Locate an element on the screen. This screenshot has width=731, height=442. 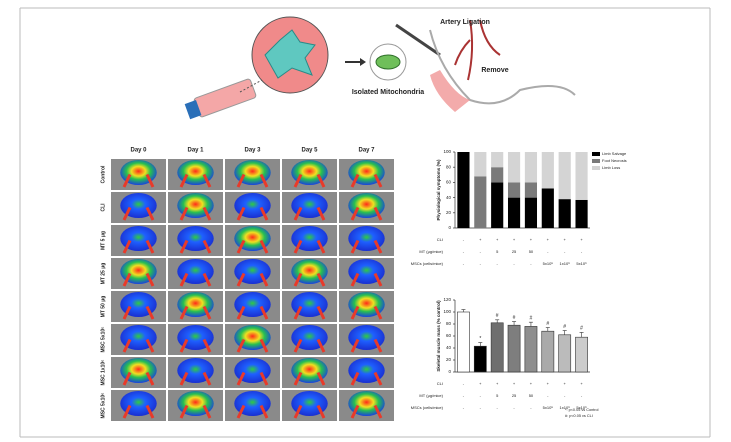
x-table-value: 50 is located at coordinates (531, 251).